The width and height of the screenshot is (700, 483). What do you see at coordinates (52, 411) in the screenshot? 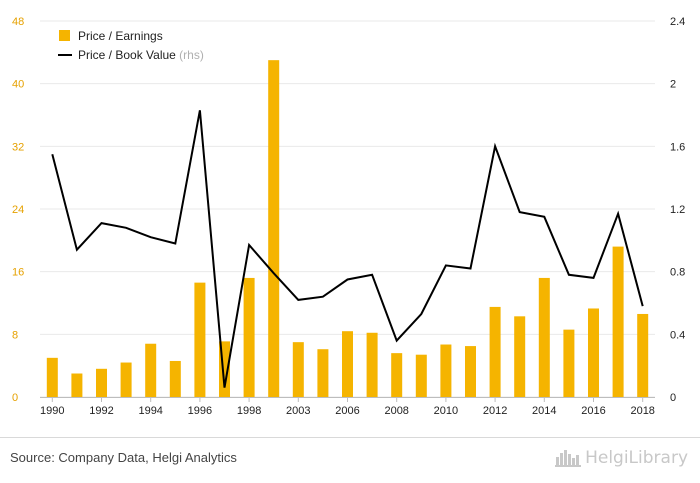
I see `x-tick-label: 1990` at bounding box center [52, 411].